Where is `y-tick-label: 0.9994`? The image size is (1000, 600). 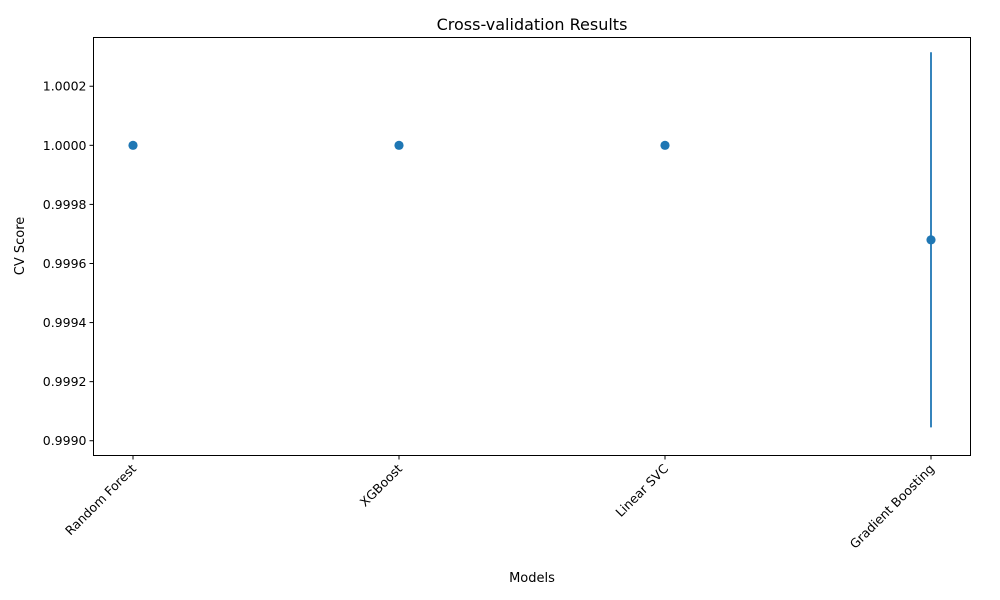 y-tick-label: 0.9994 is located at coordinates (65, 322).